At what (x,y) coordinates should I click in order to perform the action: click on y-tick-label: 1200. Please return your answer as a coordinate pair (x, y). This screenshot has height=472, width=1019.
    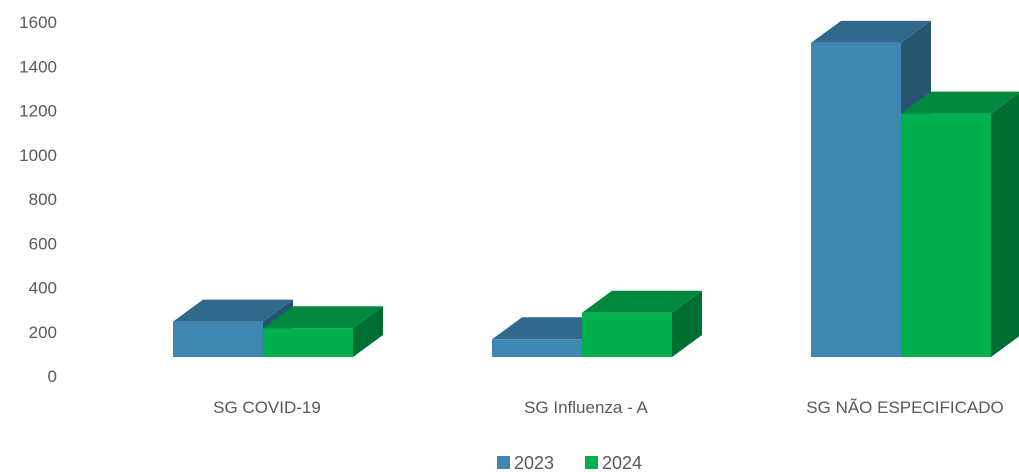
    Looking at the image, I should click on (38, 111).